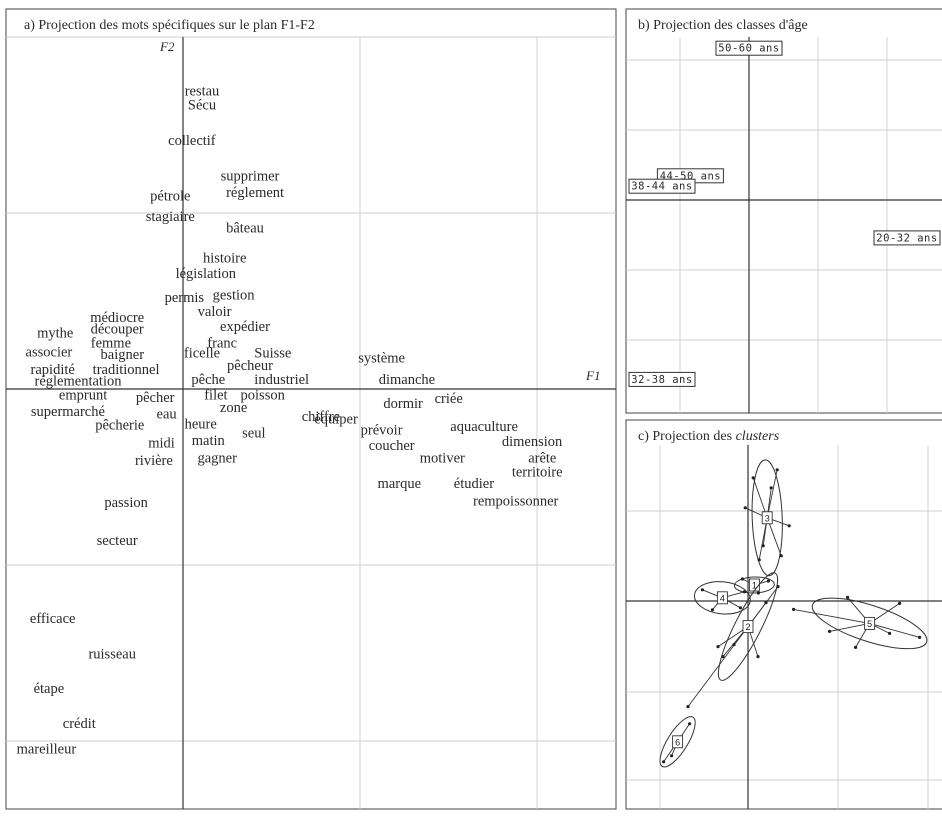 The width and height of the screenshot is (942, 818). Describe the element at coordinates (245, 327) in the screenshot. I see `word-expedier: expédier` at that location.